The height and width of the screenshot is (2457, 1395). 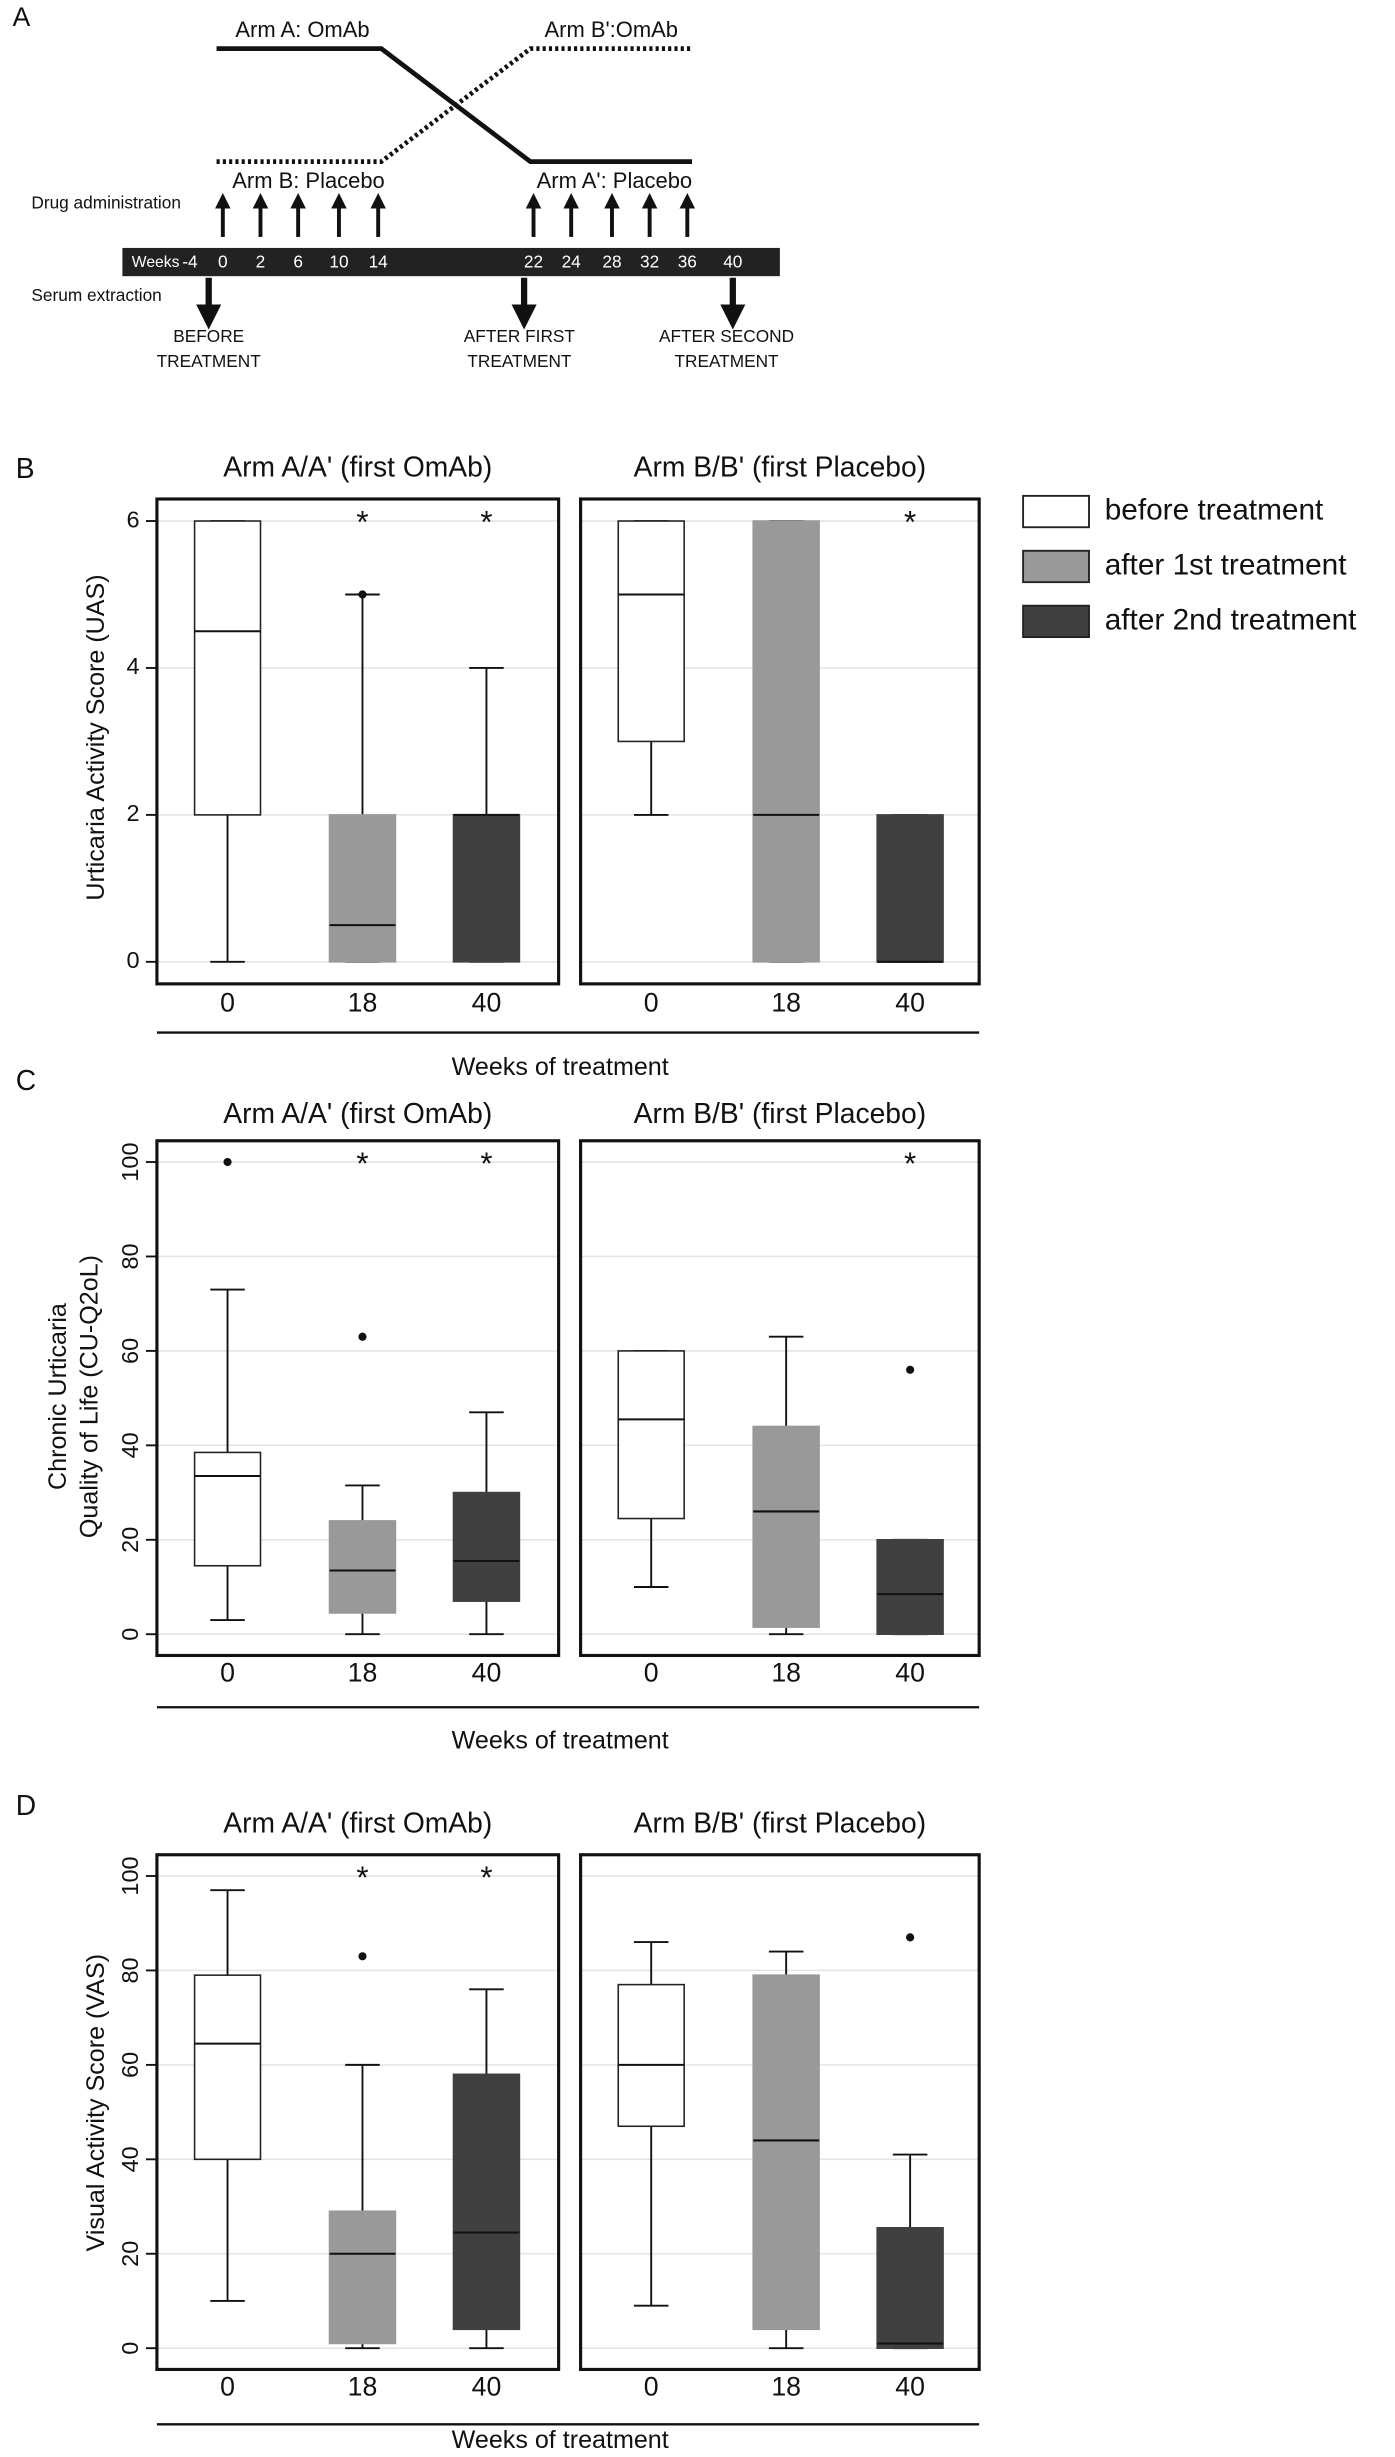 What do you see at coordinates (1214, 509) in the screenshot?
I see `legend-label: before treatment` at bounding box center [1214, 509].